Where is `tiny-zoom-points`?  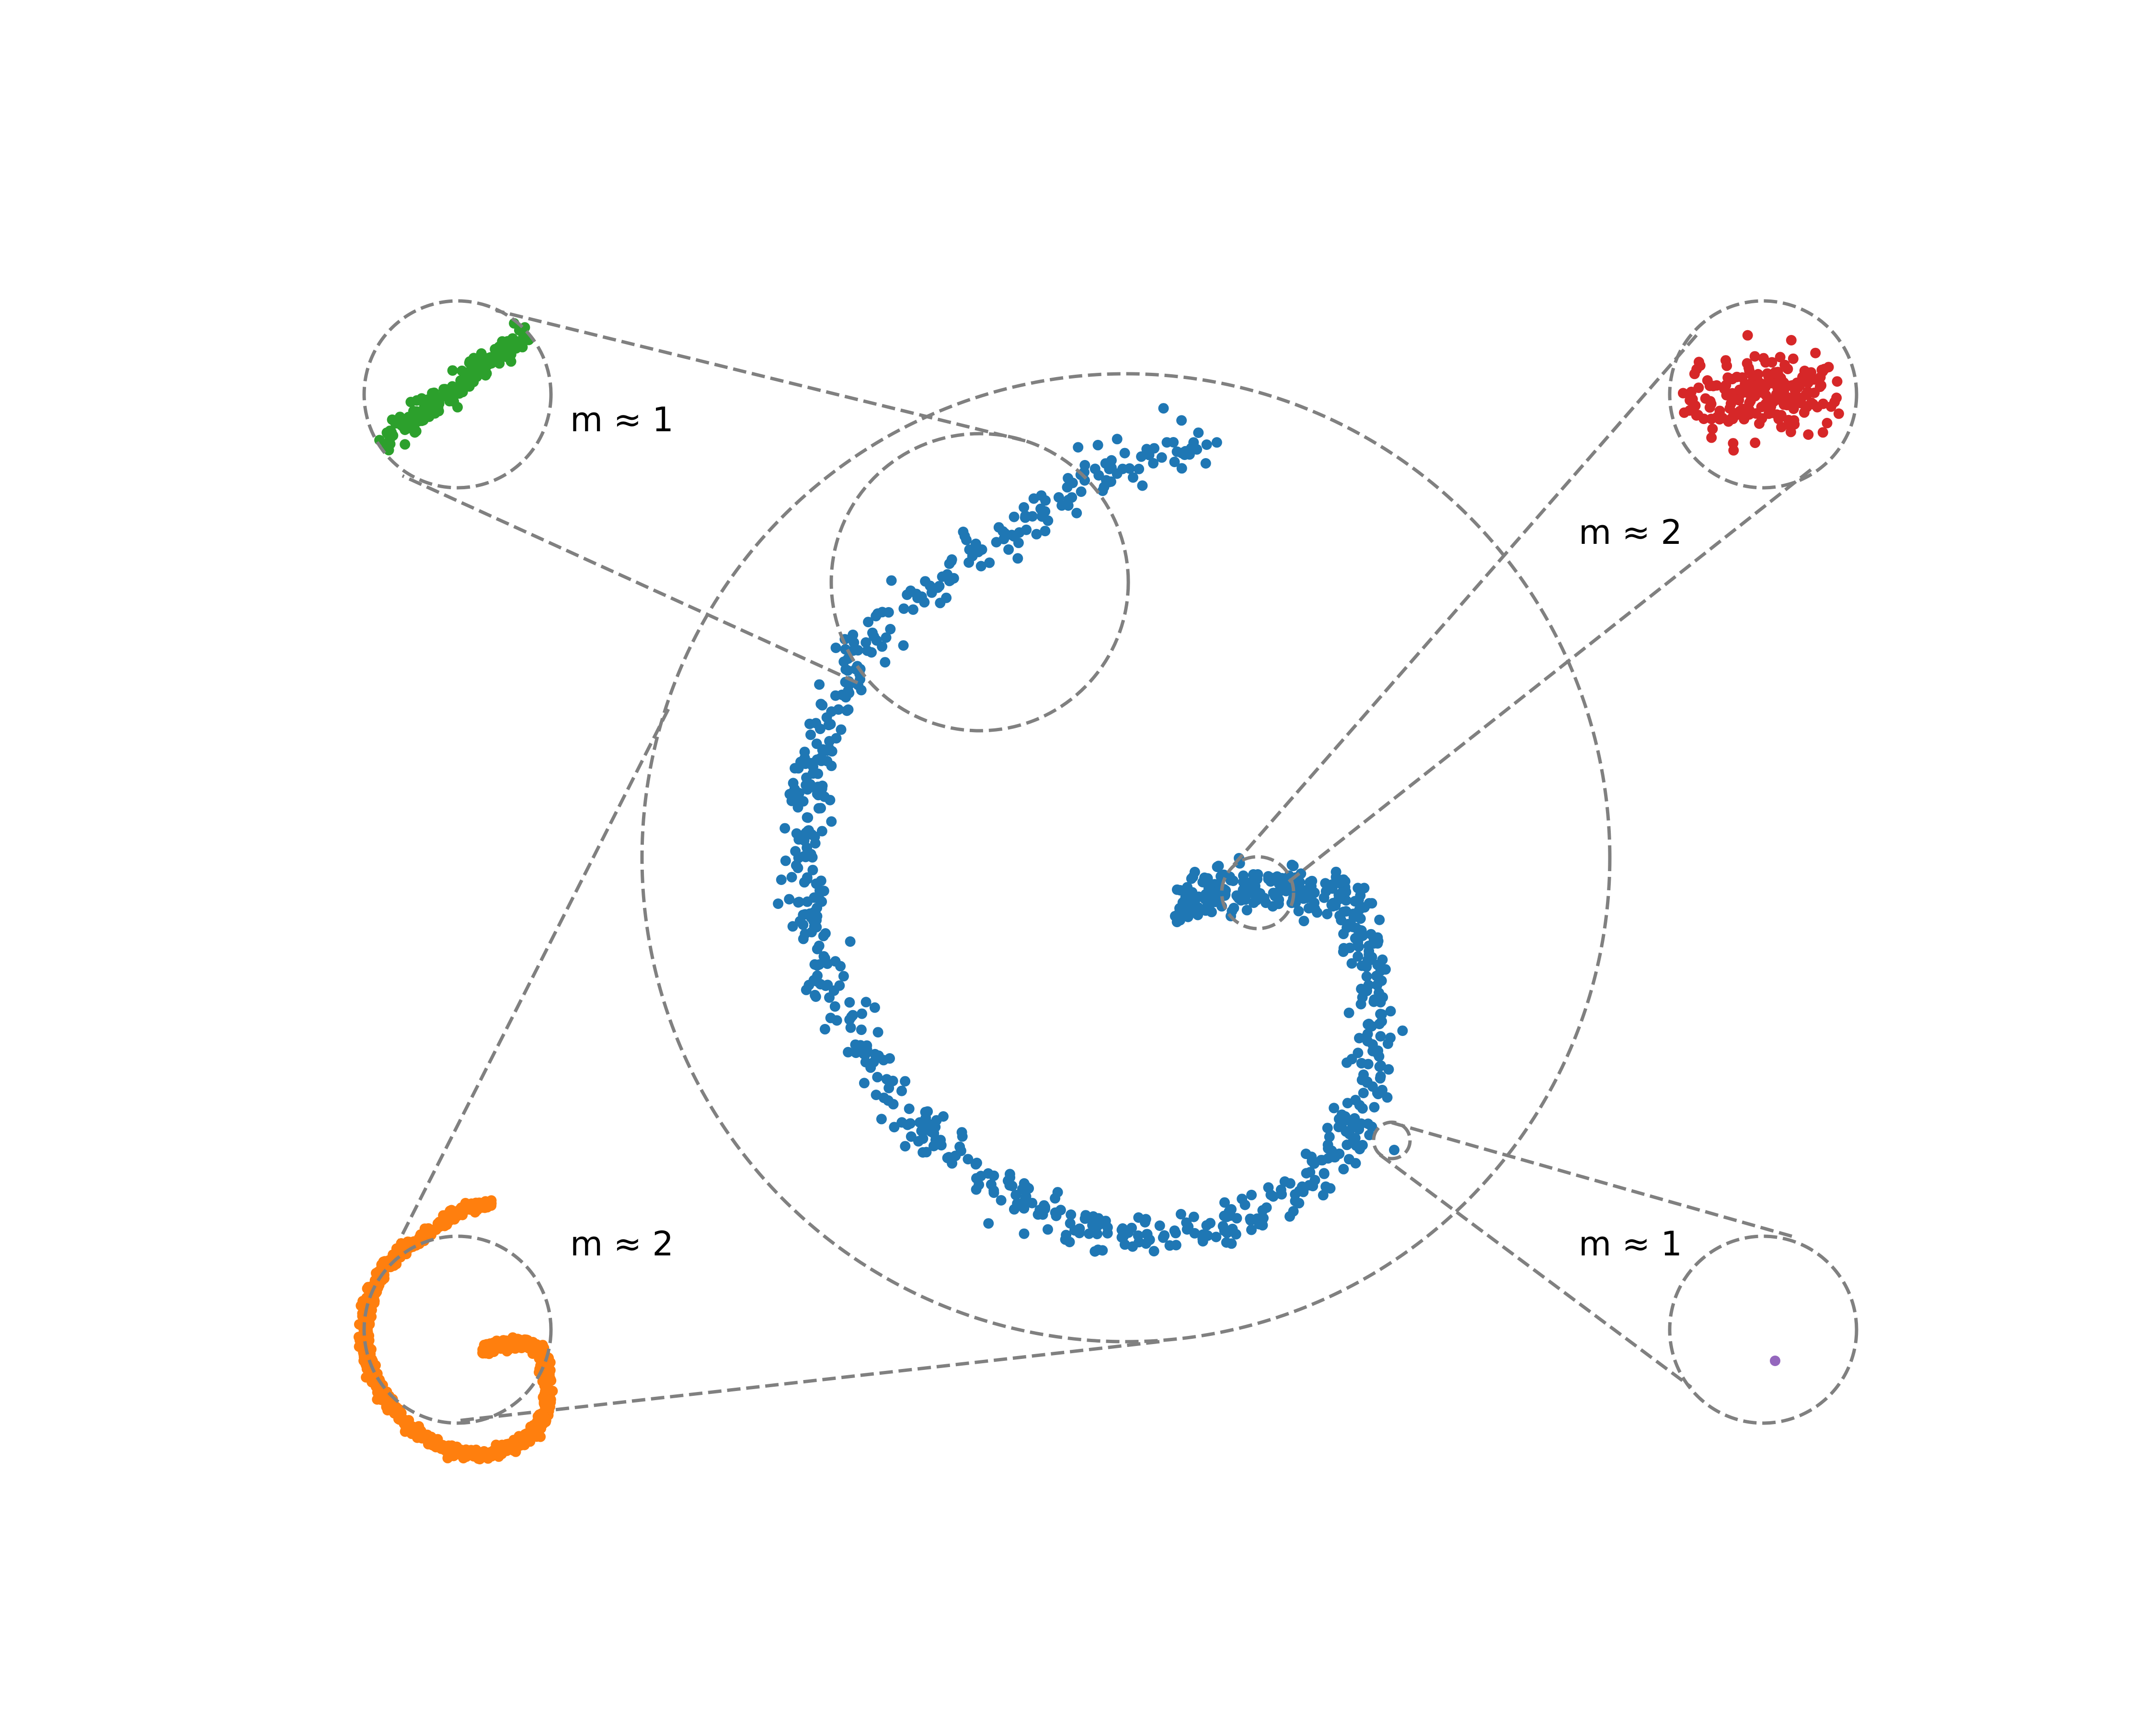 tiny-zoom-points is located at coordinates (1775, 1361).